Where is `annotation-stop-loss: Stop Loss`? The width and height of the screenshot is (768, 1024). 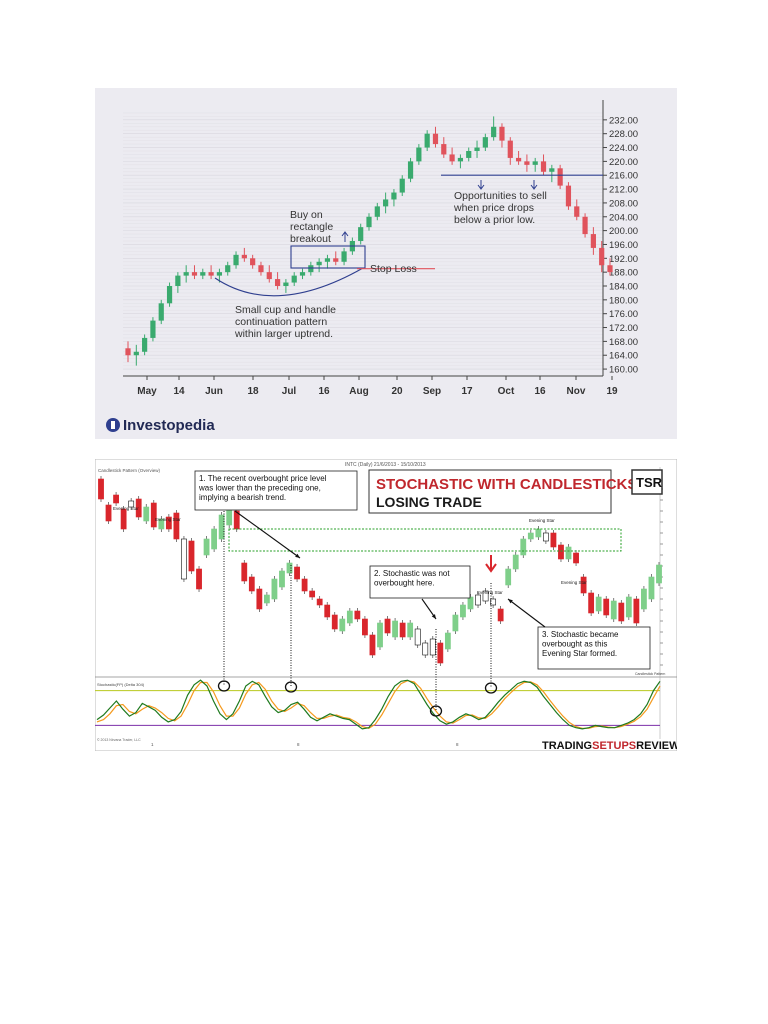
annotation-stop-loss: Stop Loss is located at coordinates (393, 269).